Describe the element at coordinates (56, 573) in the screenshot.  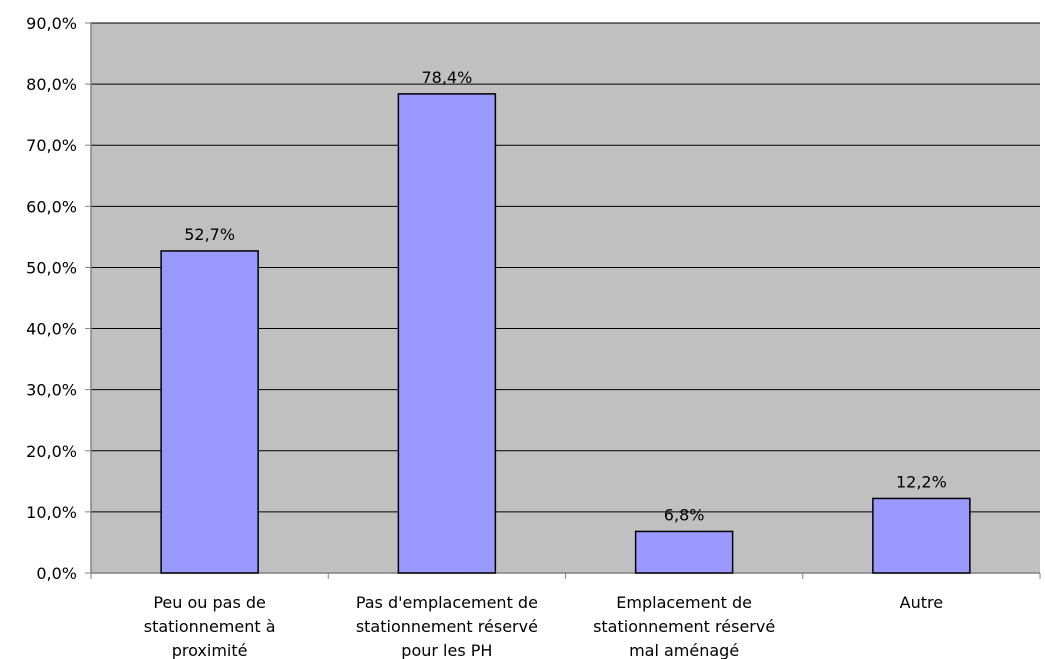
I see `y-tick-label: 0,0%` at that location.